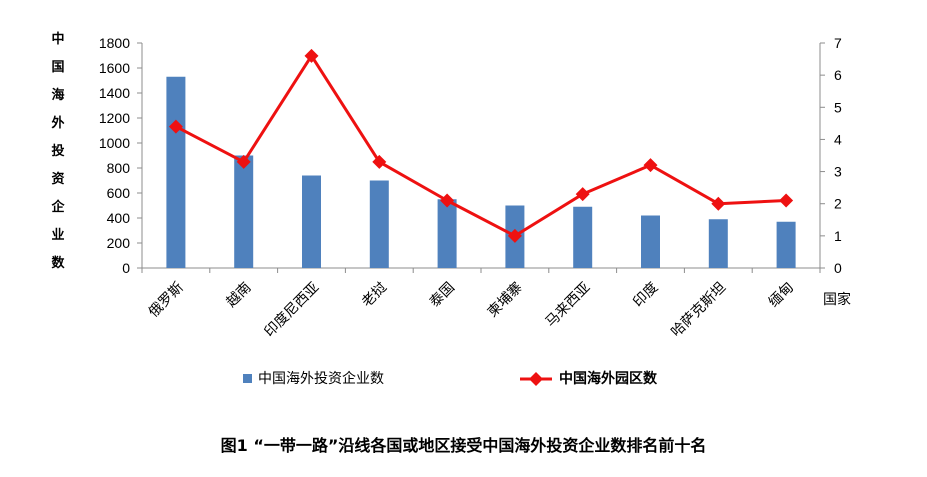  Describe the element at coordinates (568, 305) in the screenshot. I see `x-tick-label: 马来西亚` at that location.